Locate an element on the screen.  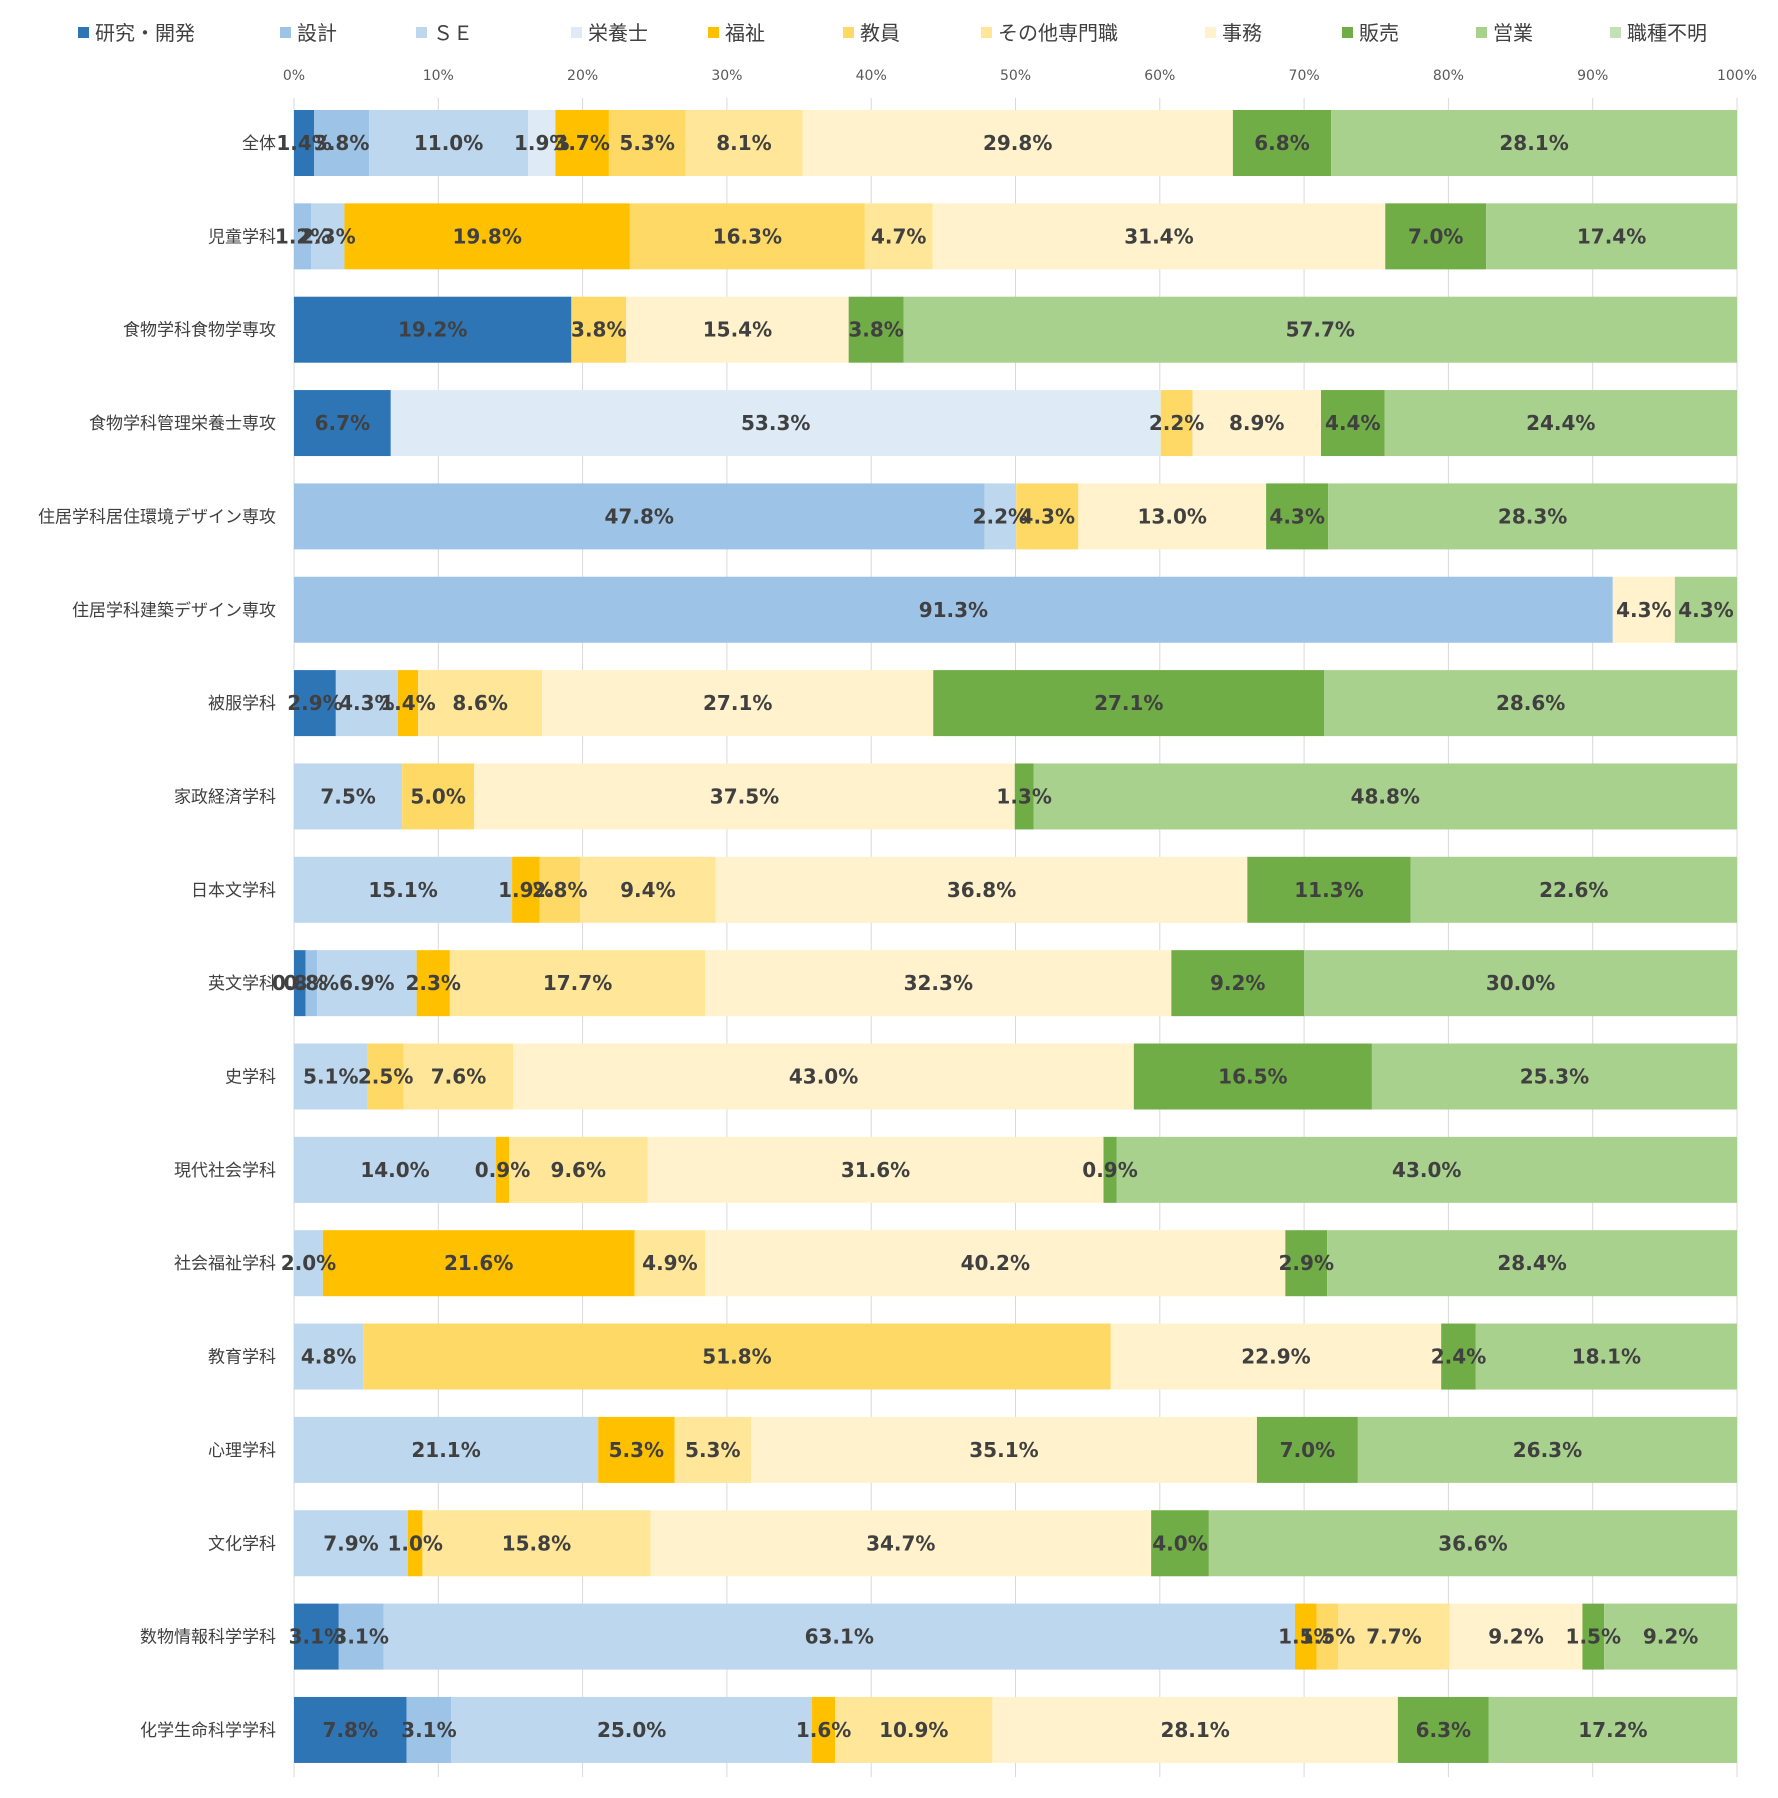
legend-label: 福祉 is located at coordinates (745, 33).